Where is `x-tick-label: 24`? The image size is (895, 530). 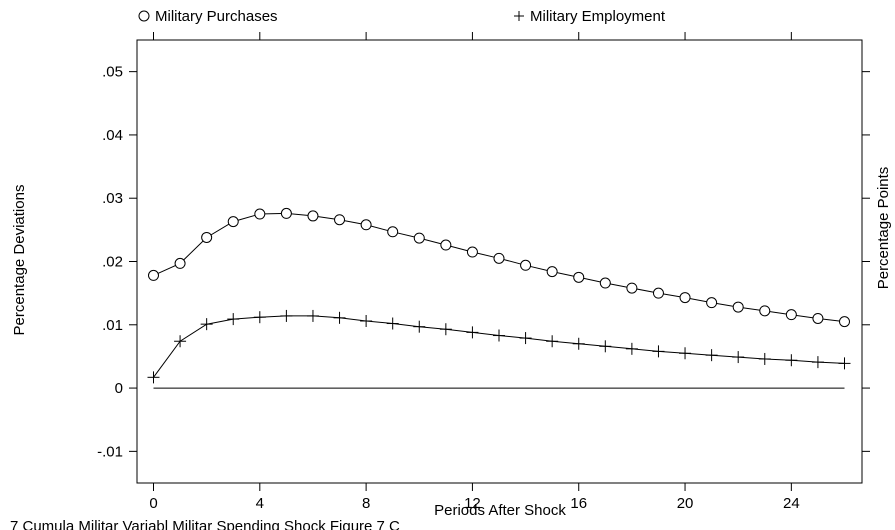
x-tick-label: 24 is located at coordinates (791, 503).